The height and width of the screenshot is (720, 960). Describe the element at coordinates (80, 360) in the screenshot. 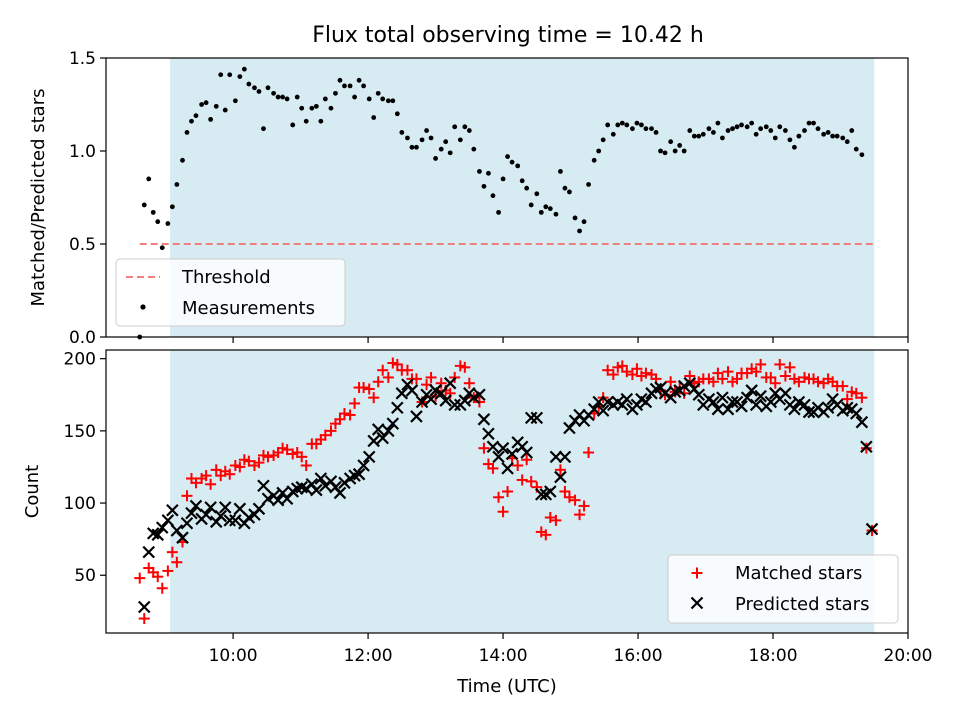

I see `bottom-y-tick-label: 200` at that location.